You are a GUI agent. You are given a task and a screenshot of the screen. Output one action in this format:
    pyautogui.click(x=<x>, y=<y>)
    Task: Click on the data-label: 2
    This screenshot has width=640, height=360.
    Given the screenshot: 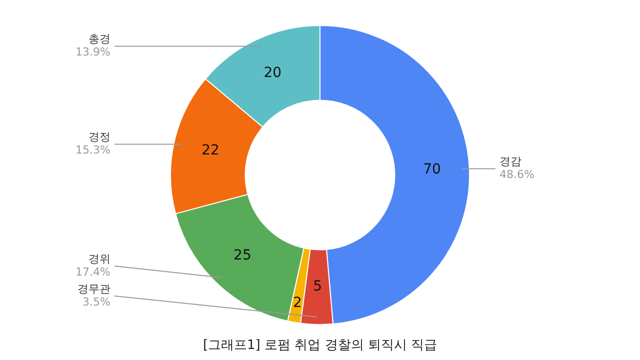 What is the action you would take?
    pyautogui.click(x=297, y=302)
    